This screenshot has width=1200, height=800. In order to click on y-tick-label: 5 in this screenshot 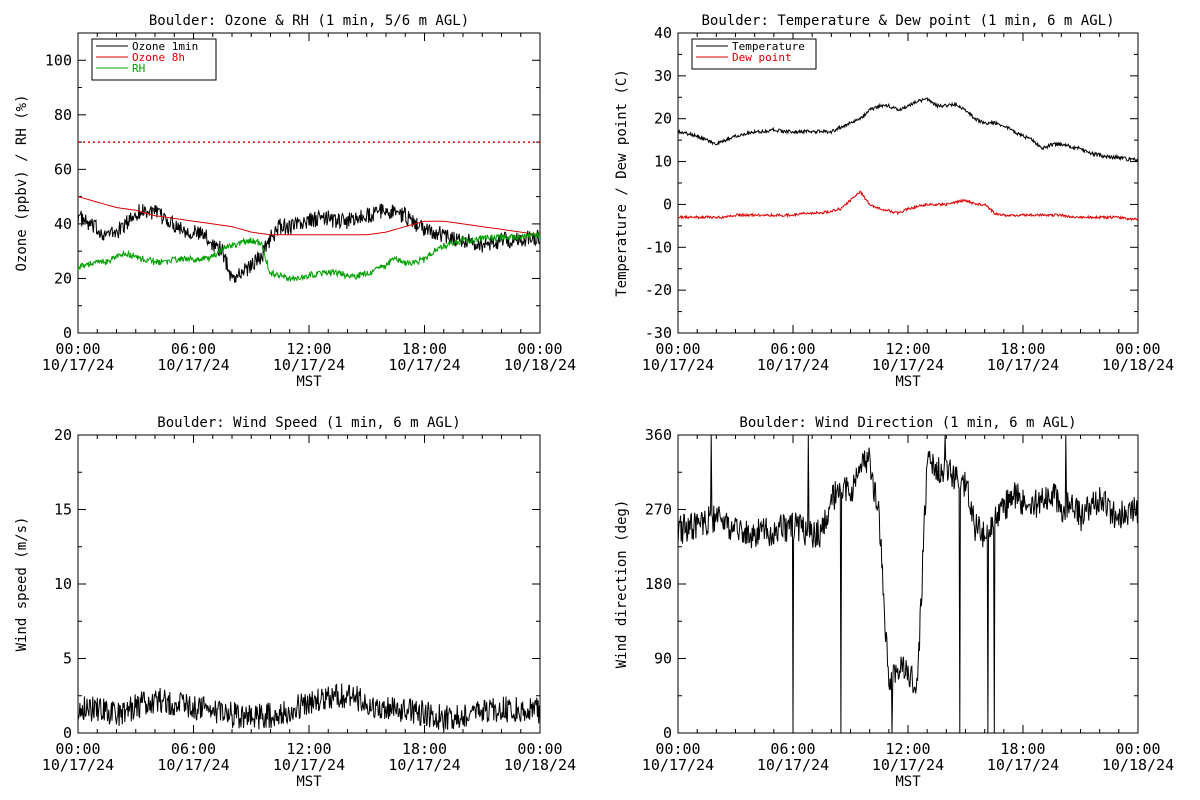, I will do `click(67, 659)`.